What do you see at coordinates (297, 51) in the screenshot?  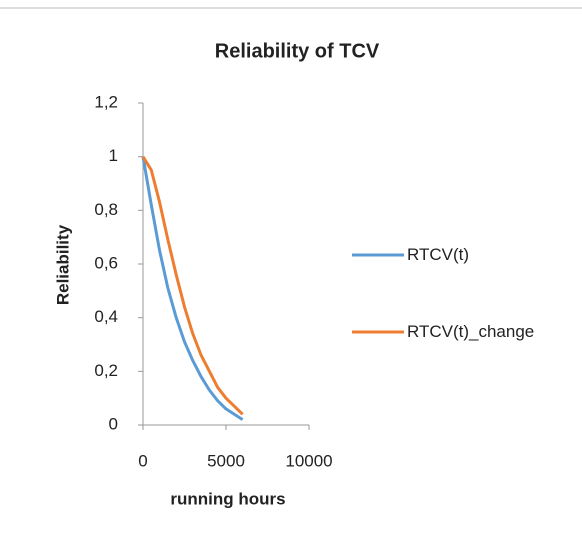 I see `chart-title: Reliability of TCV` at bounding box center [297, 51].